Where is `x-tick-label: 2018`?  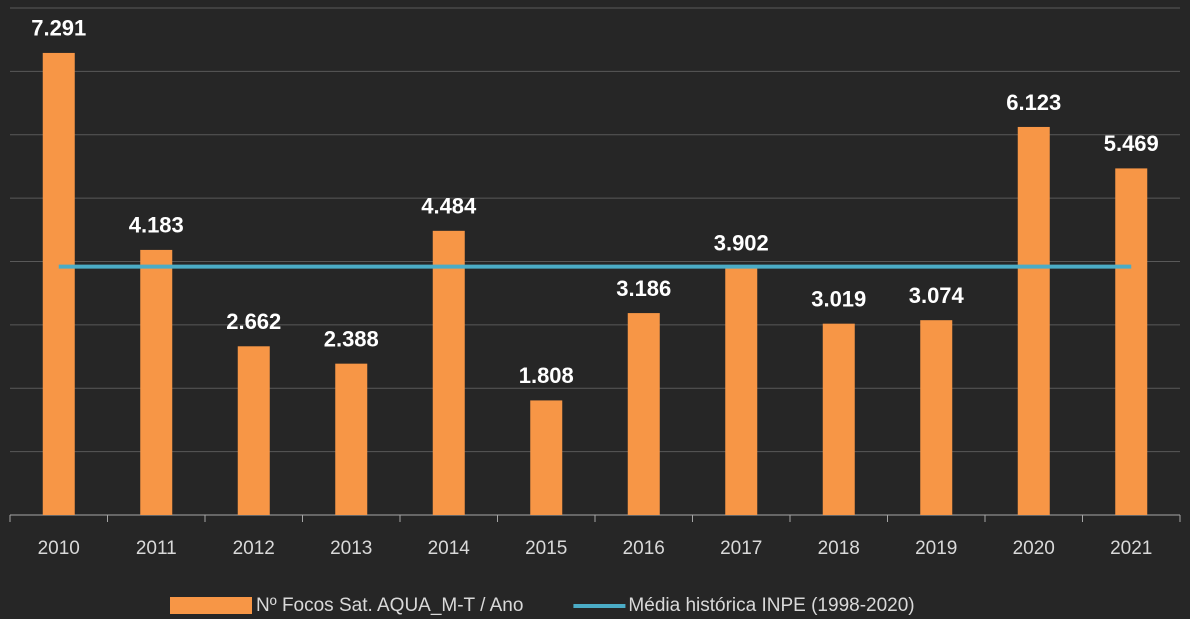 x-tick-label: 2018 is located at coordinates (839, 548).